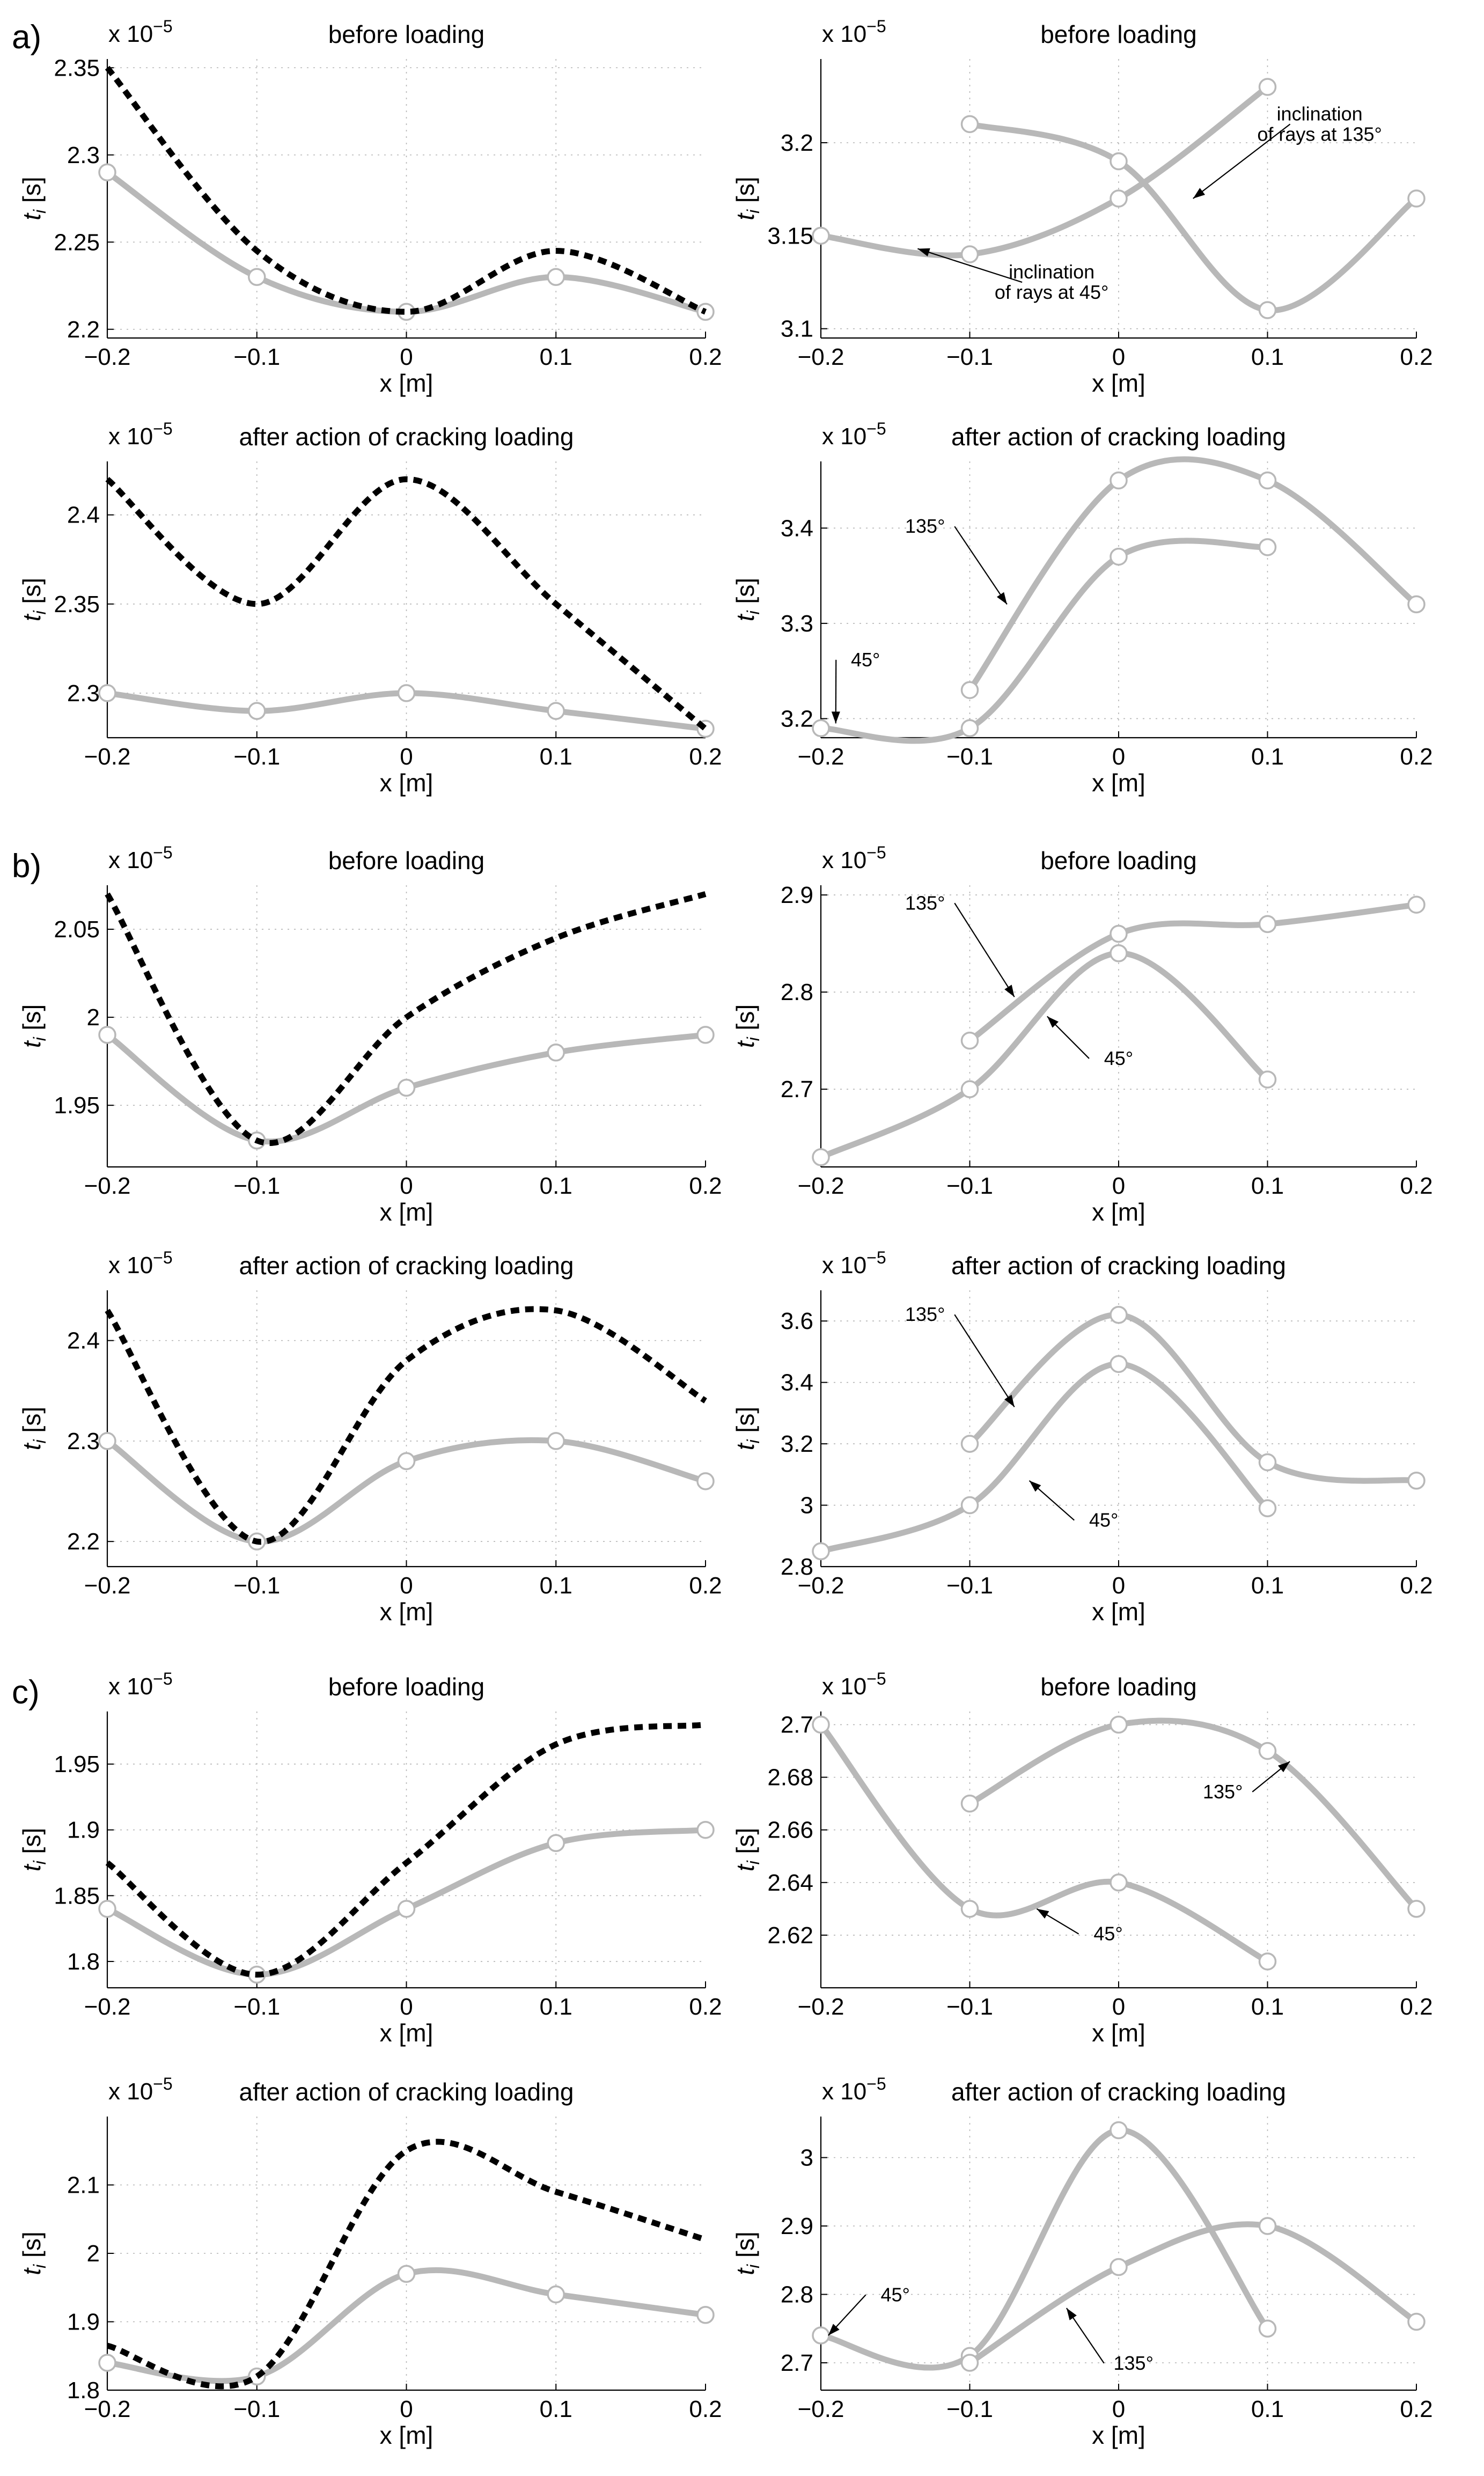 This screenshot has width=1484, height=2476. Describe the element at coordinates (84, 2322) in the screenshot. I see `chart-c-left-after-ytick-label-1: 1.9` at that location.